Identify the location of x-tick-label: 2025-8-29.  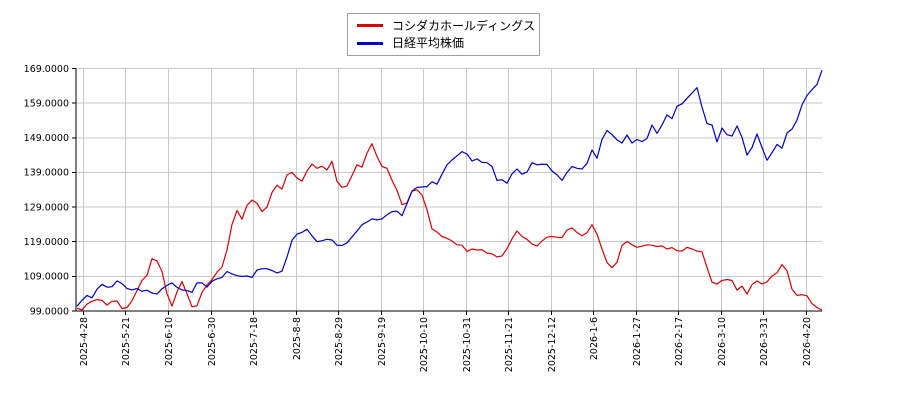
(339, 341).